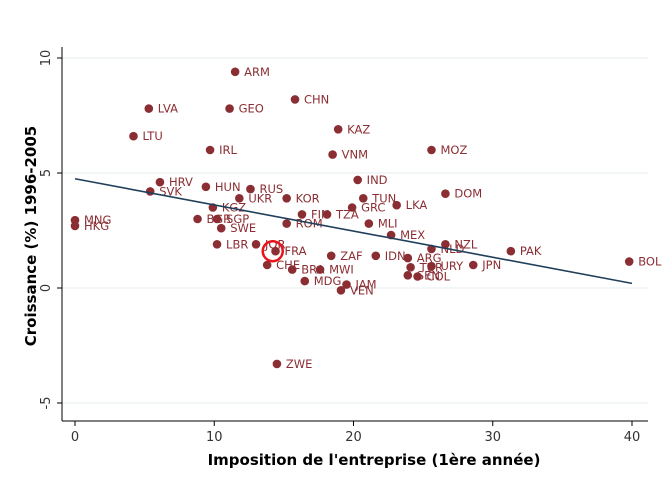  I want to click on data-point-bgr, so click(197, 219).